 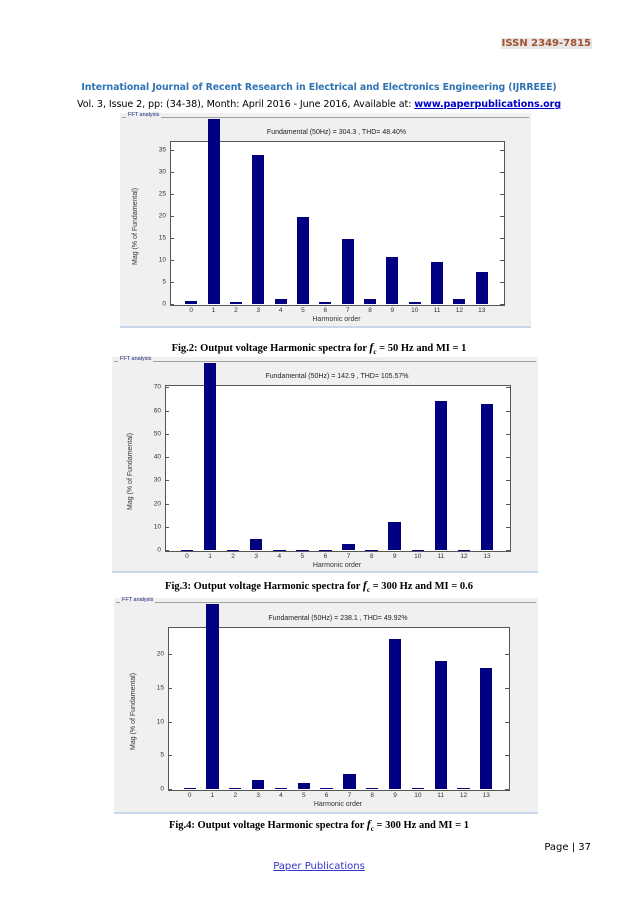 I want to click on panel-legend: FFT analysis, so click(x=326, y=601).